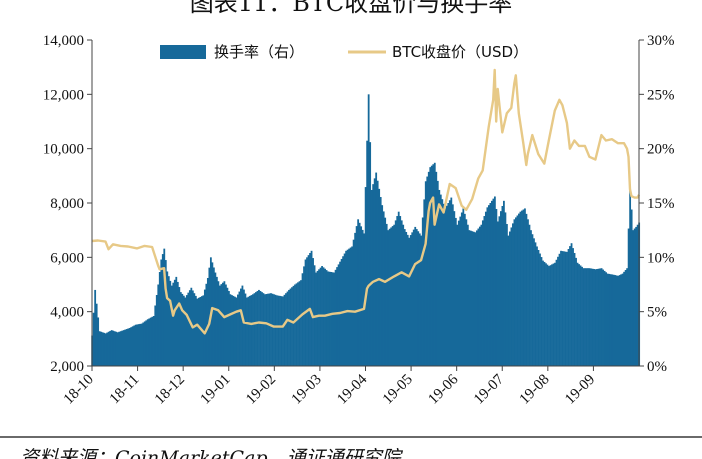 This screenshot has width=702, height=459. Describe the element at coordinates (398, 390) in the screenshot. I see `x-tick-label: 19-05` at that location.